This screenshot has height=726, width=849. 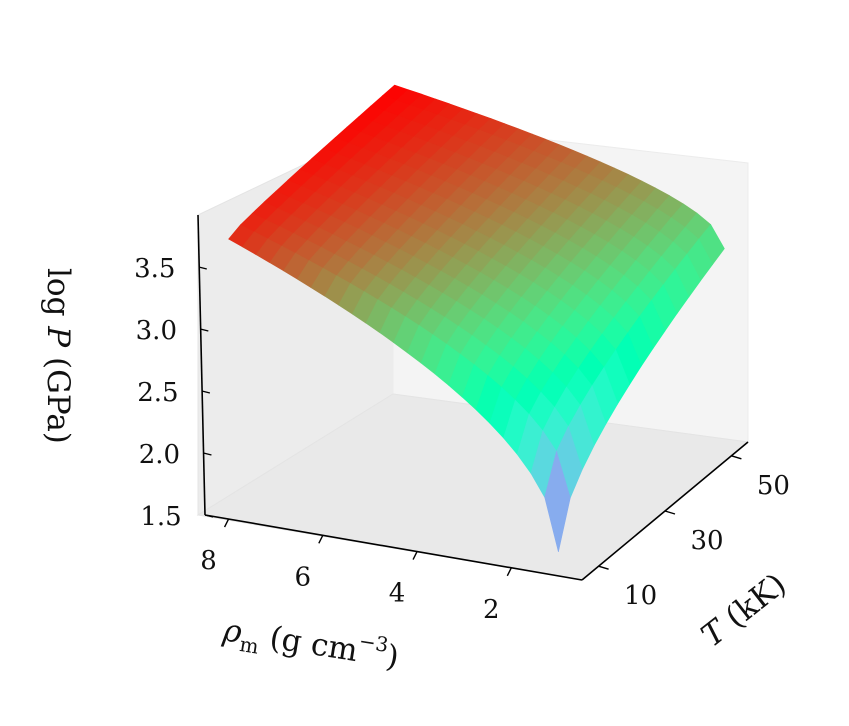 I want to click on y-tick-label: 10, so click(x=640, y=596).